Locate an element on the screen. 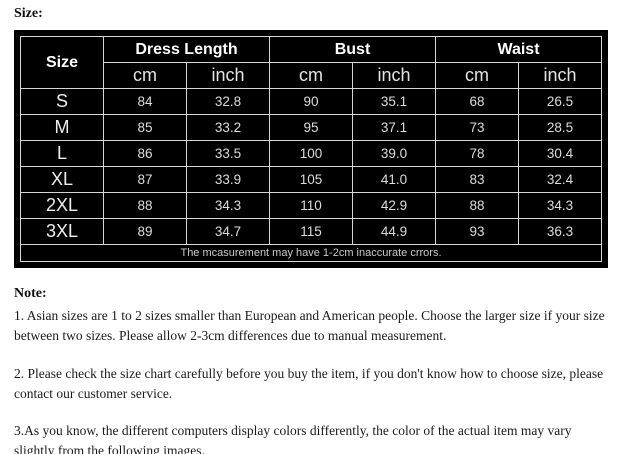 This screenshot has height=454, width=624. size-label: S is located at coordinates (62, 101).